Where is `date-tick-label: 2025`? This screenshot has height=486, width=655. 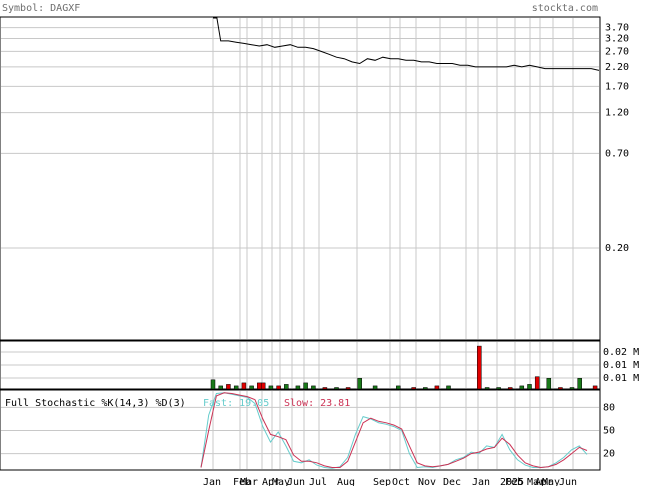
date-tick-label: 2025 is located at coordinates (512, 481).